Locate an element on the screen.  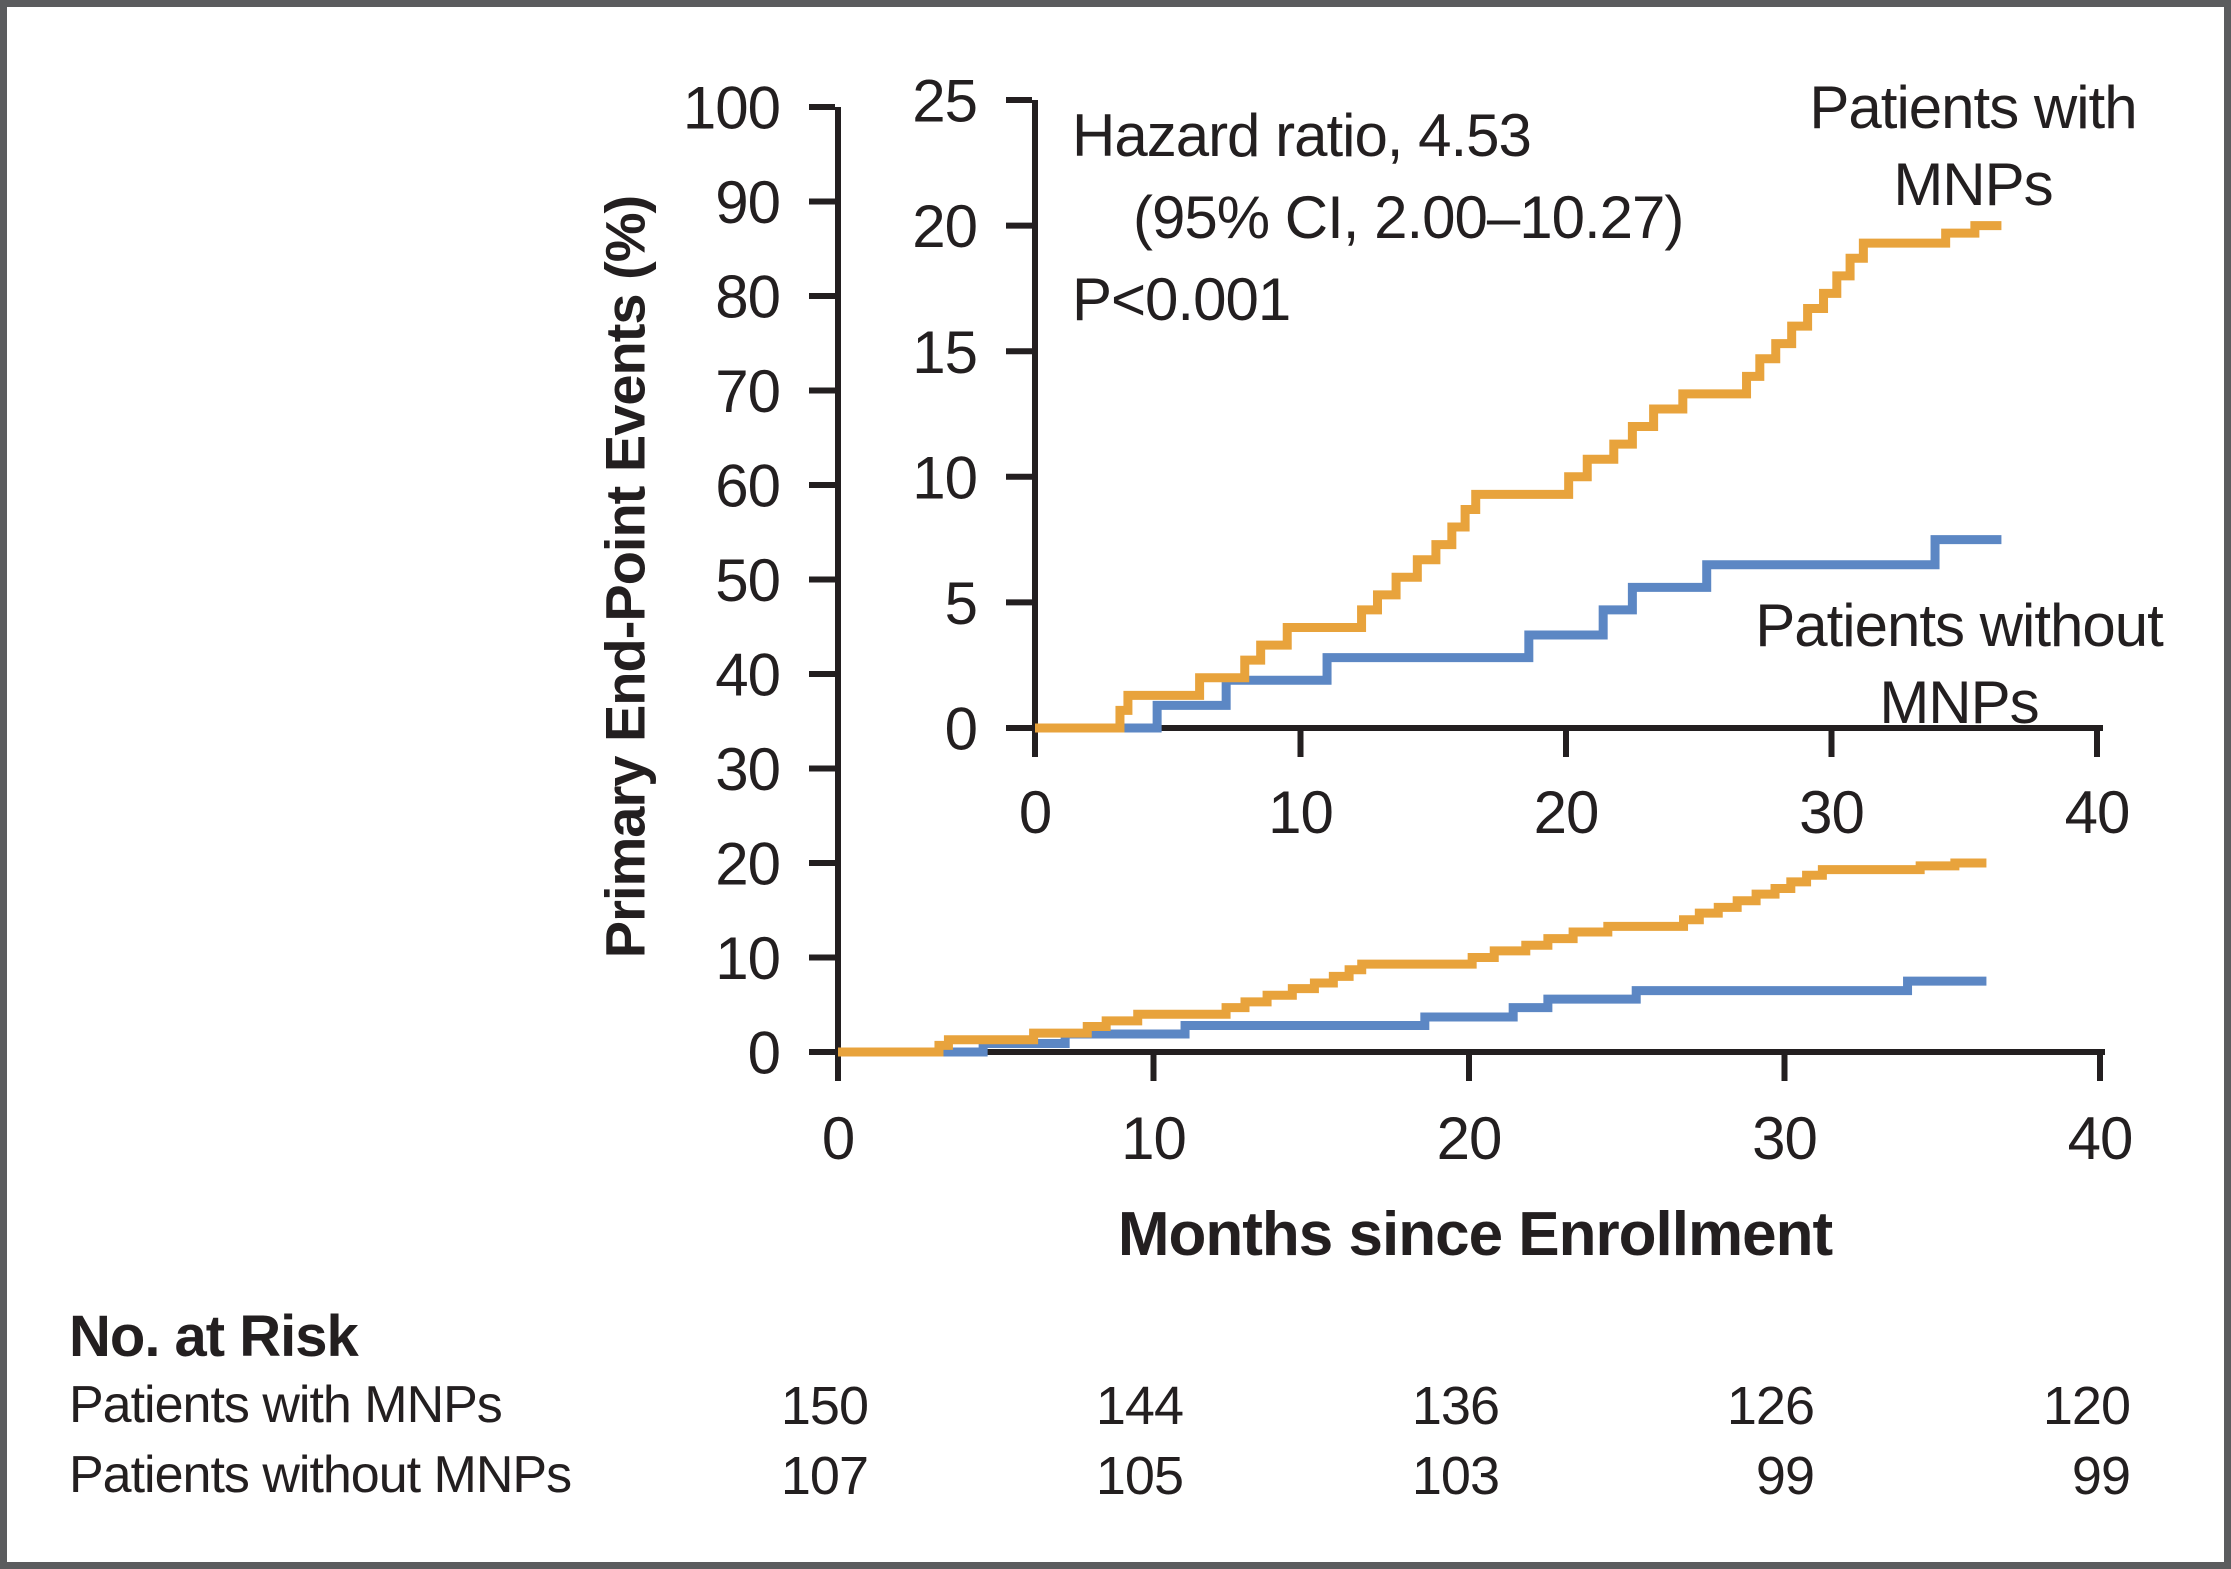
curve-label-patients-without-mnps: Patients without MNPs is located at coordinates (1959, 664).